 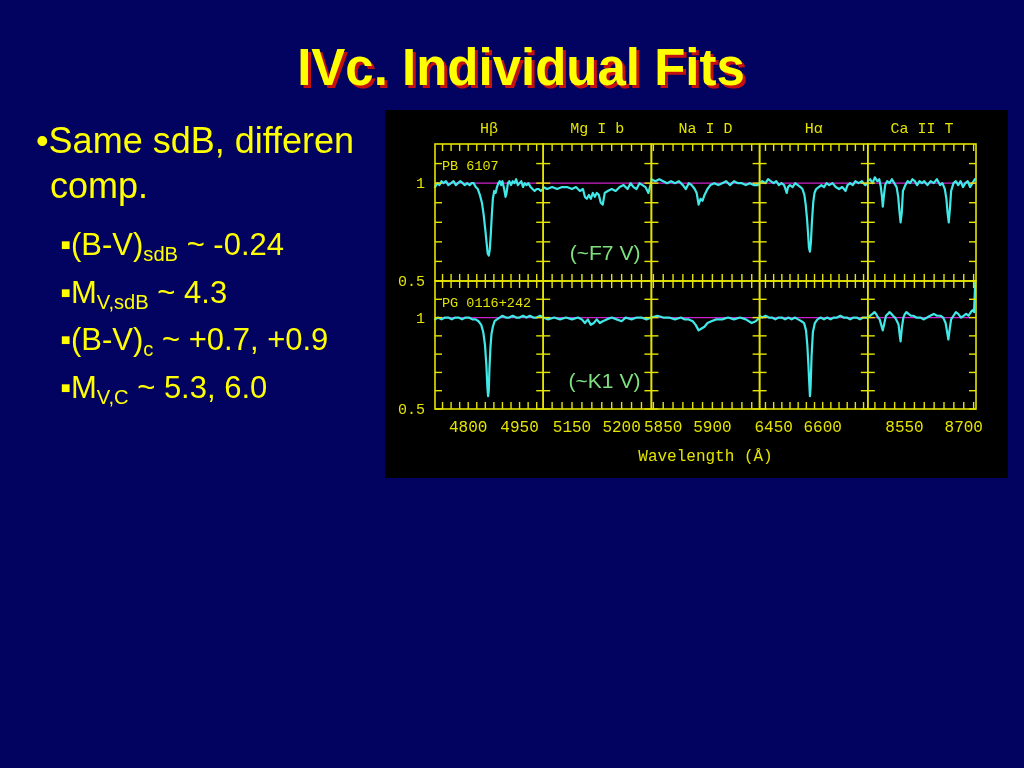 I want to click on x-tick-label: 4950, so click(x=519, y=428).